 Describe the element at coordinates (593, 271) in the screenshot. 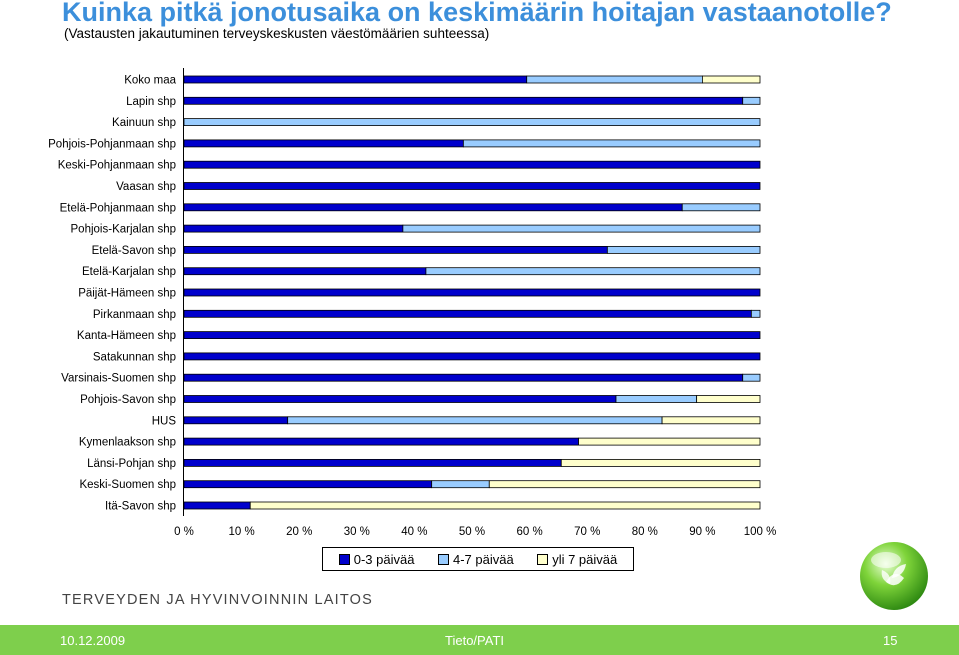

I see `bar-segment-4-7-päivää-9` at that location.